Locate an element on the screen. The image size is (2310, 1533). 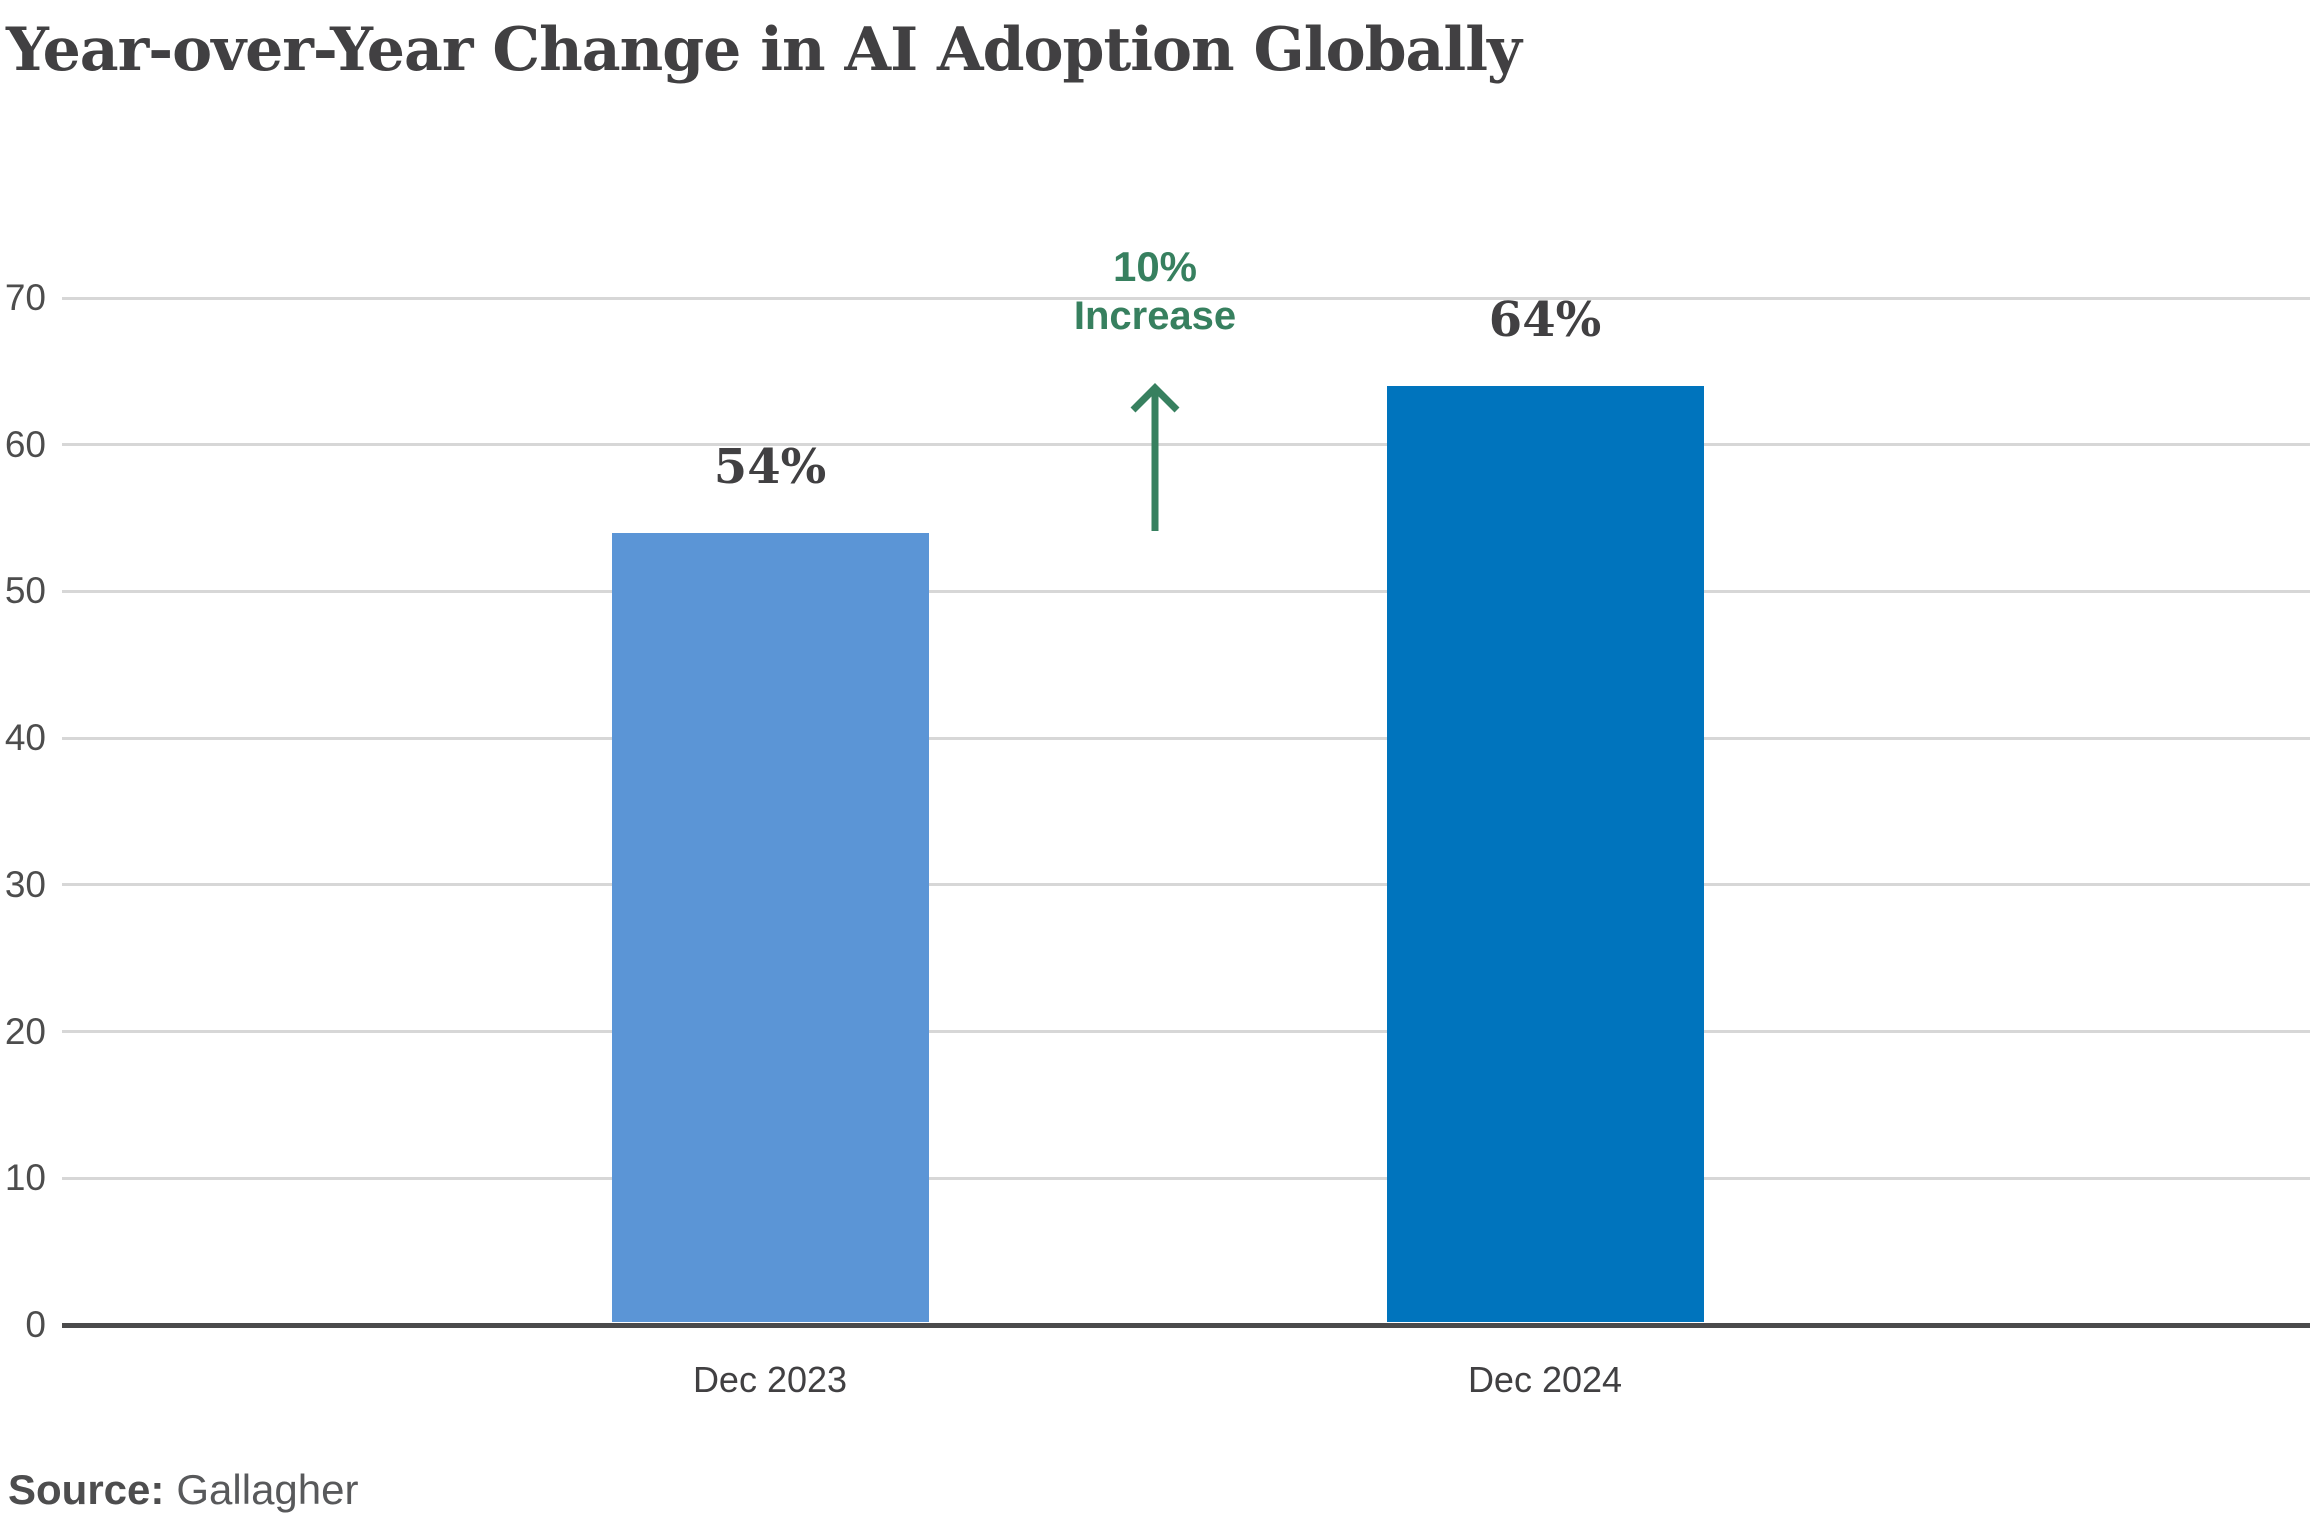
y-tick-label: 40 is located at coordinates (25, 738).